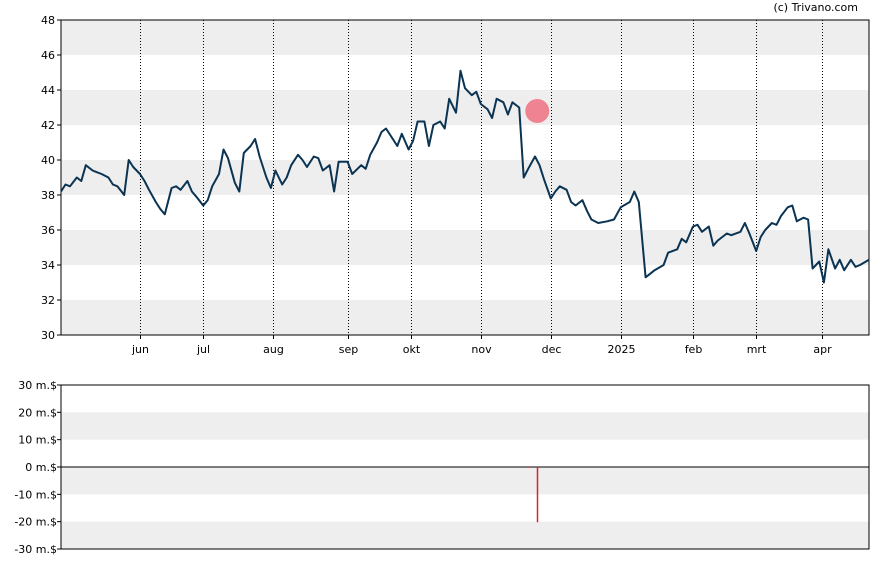  I want to click on event-marker, so click(537, 111).